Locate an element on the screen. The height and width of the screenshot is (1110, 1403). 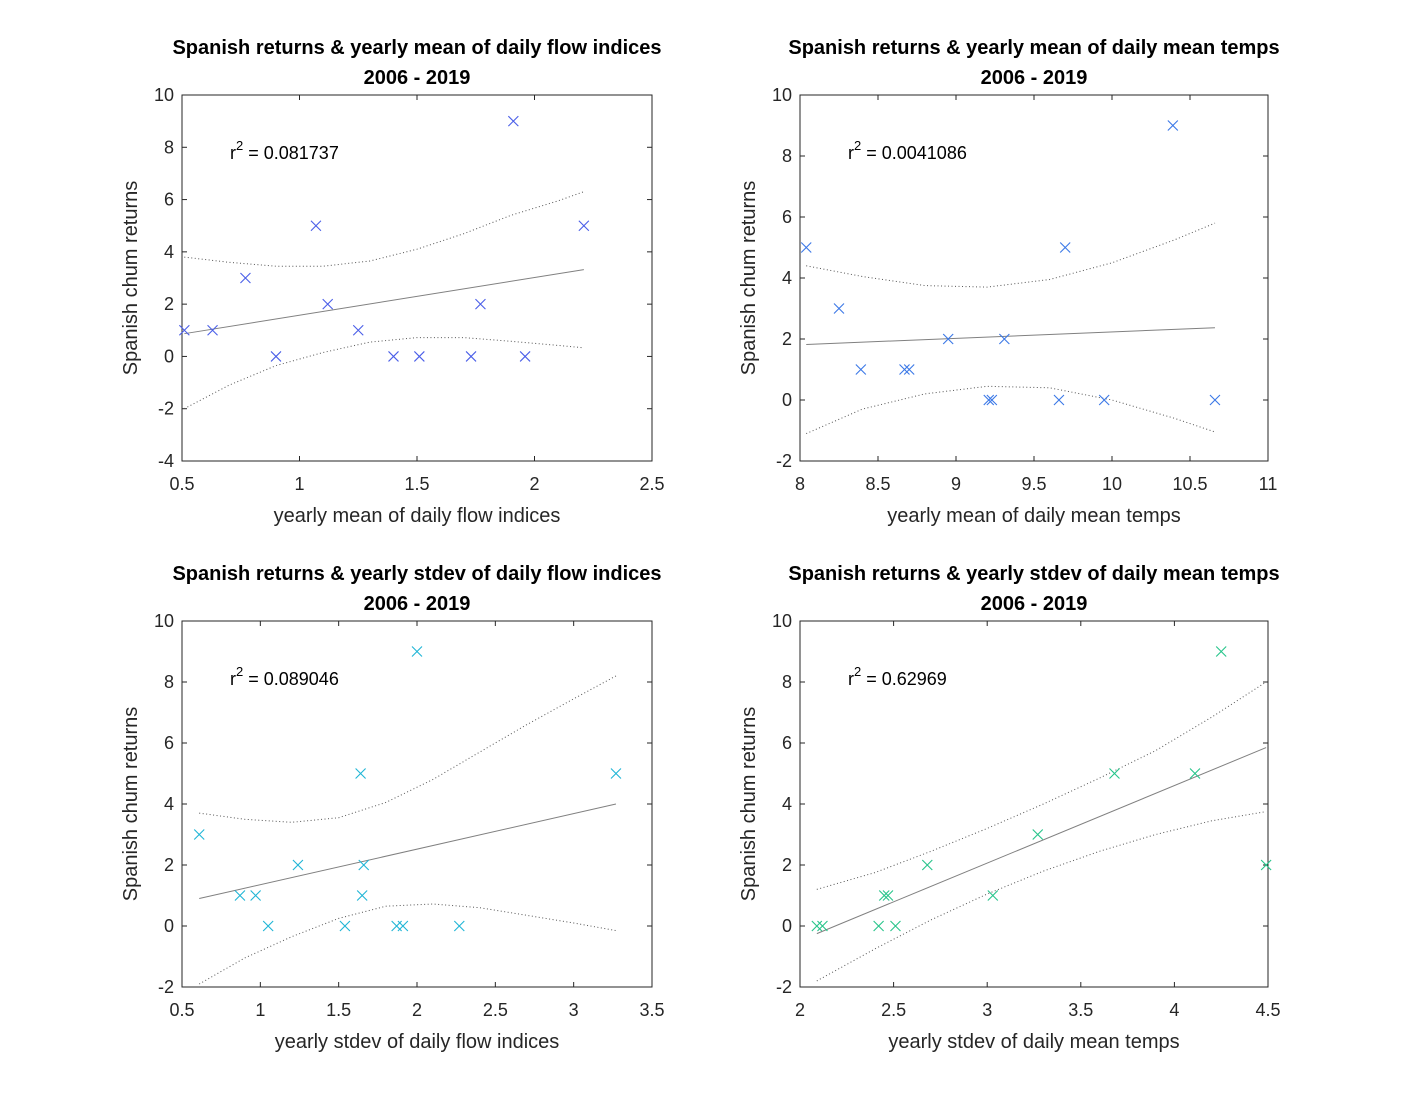
x-tick-label: 9.5 is located at coordinates (1033, 484).